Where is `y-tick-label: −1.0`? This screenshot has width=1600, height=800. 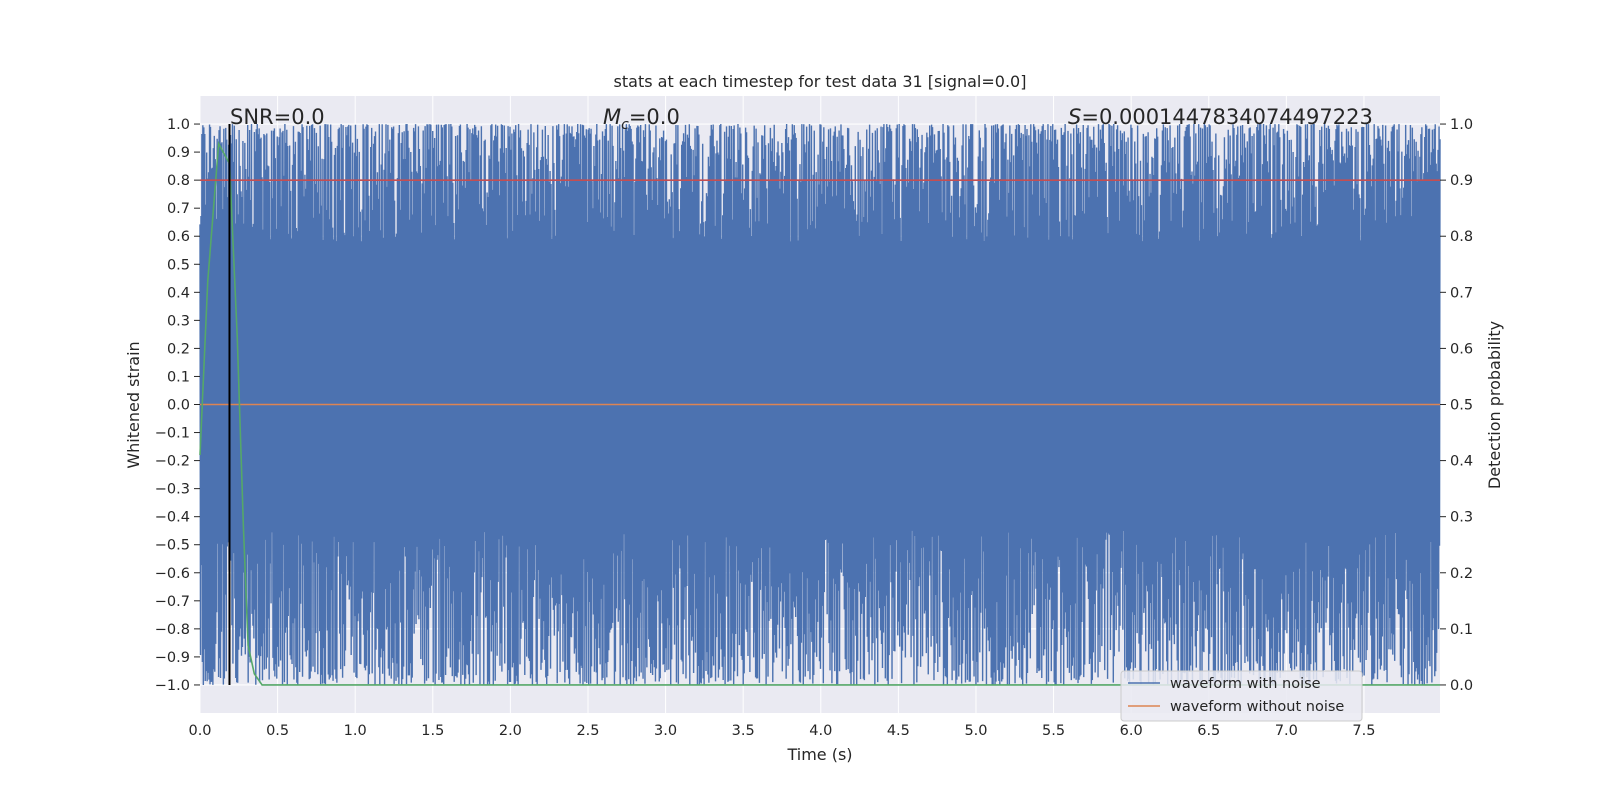 y-tick-label: −1.0 is located at coordinates (172, 686).